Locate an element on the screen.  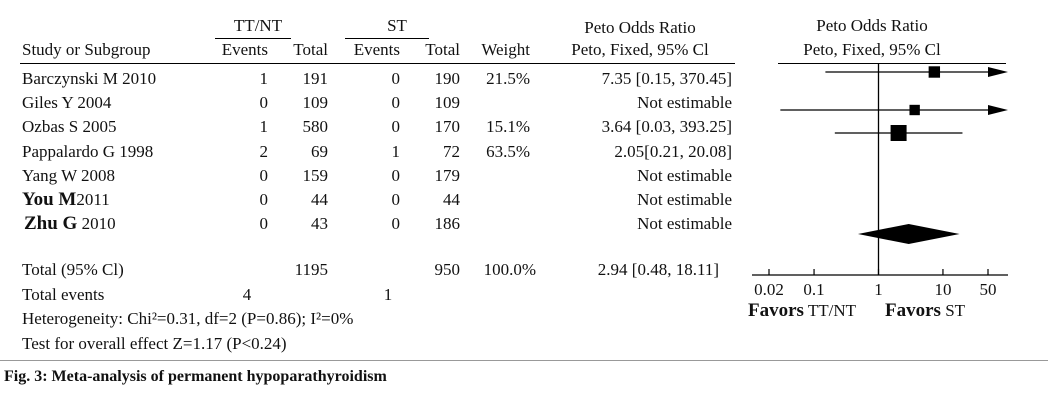
events-label: Total events is located at coordinates (63, 294).